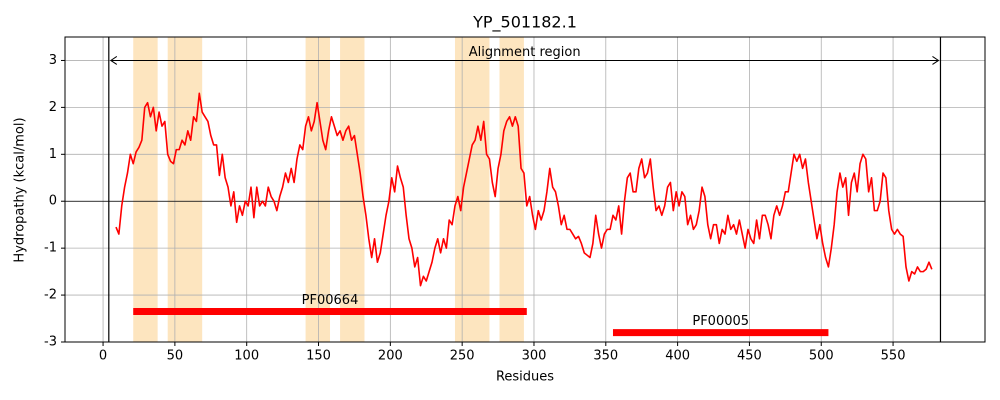  What do you see at coordinates (20, 189) in the screenshot?
I see `y-axis-label: Hydropathy (kcal/mol)` at bounding box center [20, 189].